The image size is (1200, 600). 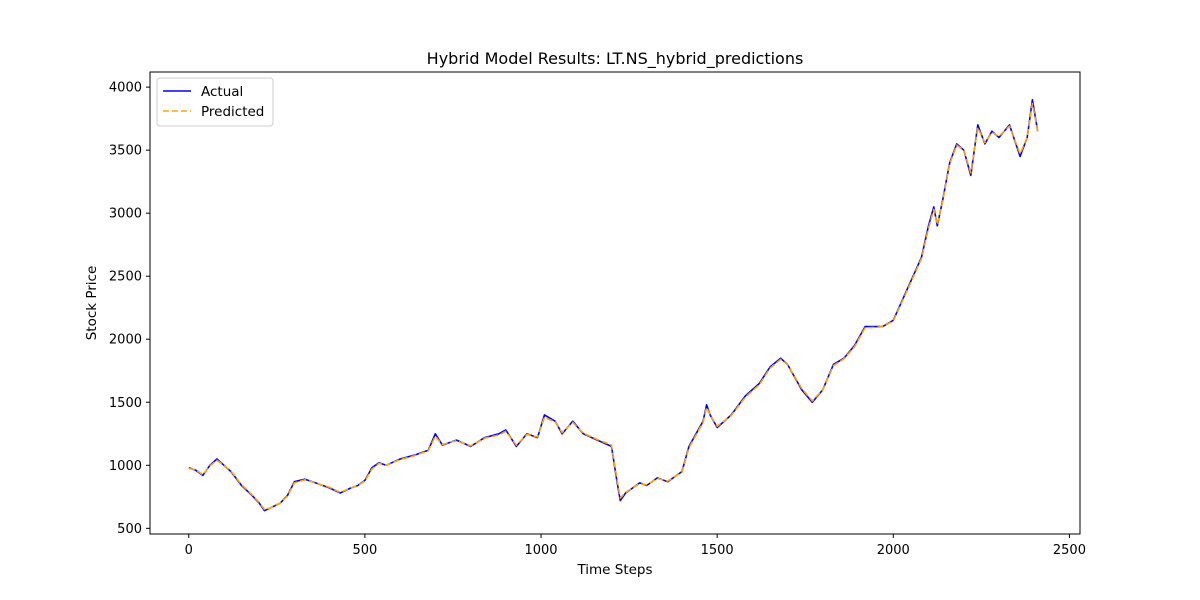 I want to click on x-tick-label: 2500, so click(x=1069, y=550).